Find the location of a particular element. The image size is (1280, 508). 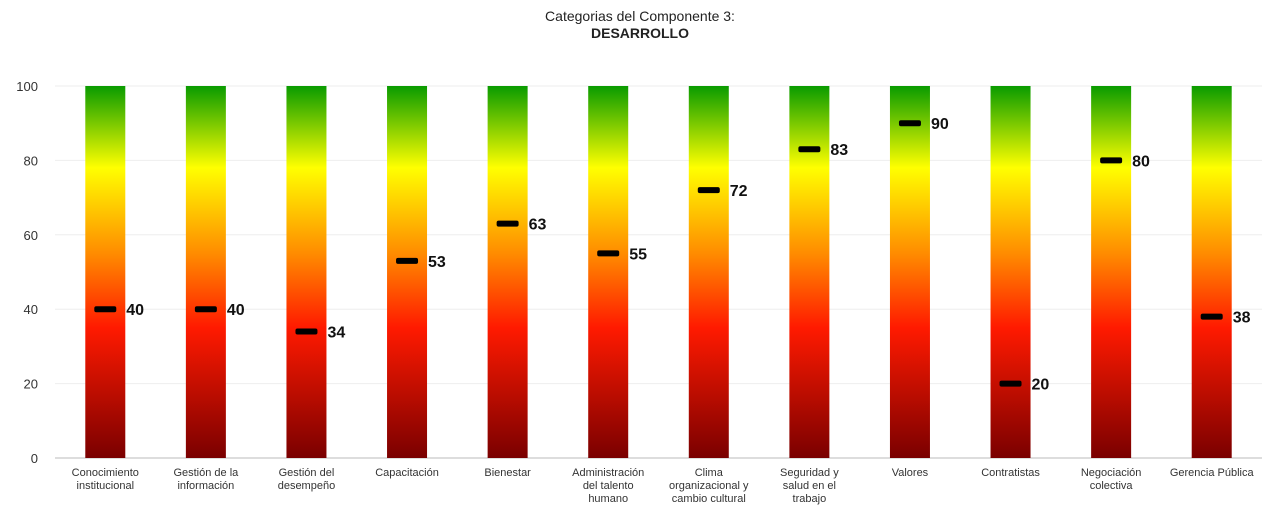

data-label: 80 is located at coordinates (1141, 161).